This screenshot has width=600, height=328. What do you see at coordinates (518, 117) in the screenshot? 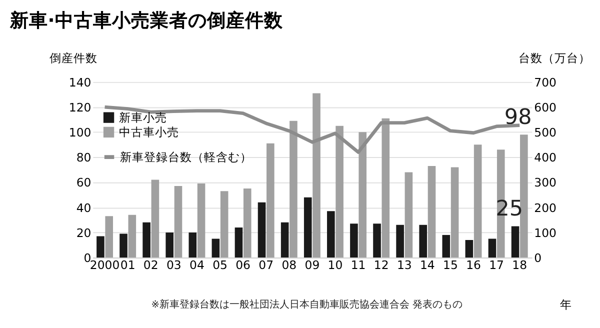
I see `data-label: 98` at bounding box center [518, 117].